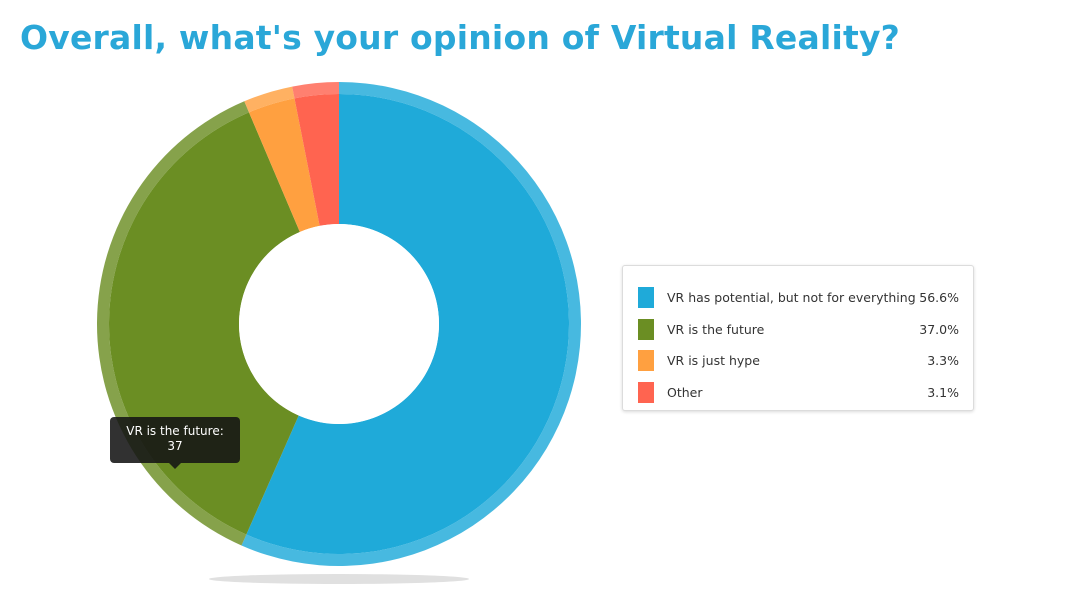 Image resolution: width=1070 pixels, height=592 pixels. Describe the element at coordinates (339, 324) in the screenshot. I see `donut-hole` at that location.